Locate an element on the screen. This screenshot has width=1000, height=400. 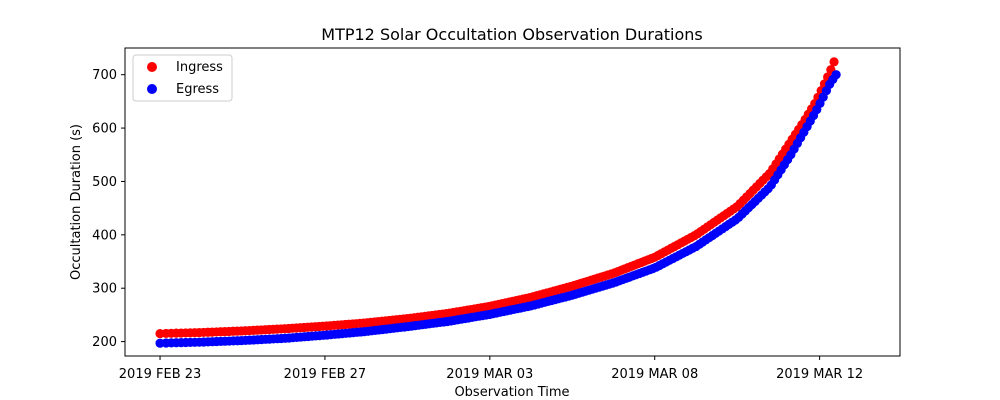
y-tick-label: 400 is located at coordinates (104, 235).